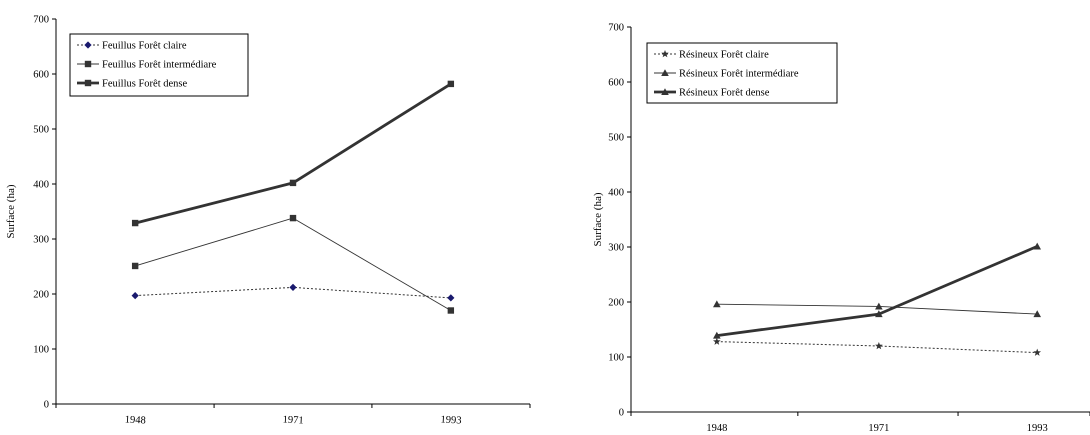  What do you see at coordinates (724, 55) in the screenshot?
I see `legend-label: Résineux Forêt claire` at bounding box center [724, 55].